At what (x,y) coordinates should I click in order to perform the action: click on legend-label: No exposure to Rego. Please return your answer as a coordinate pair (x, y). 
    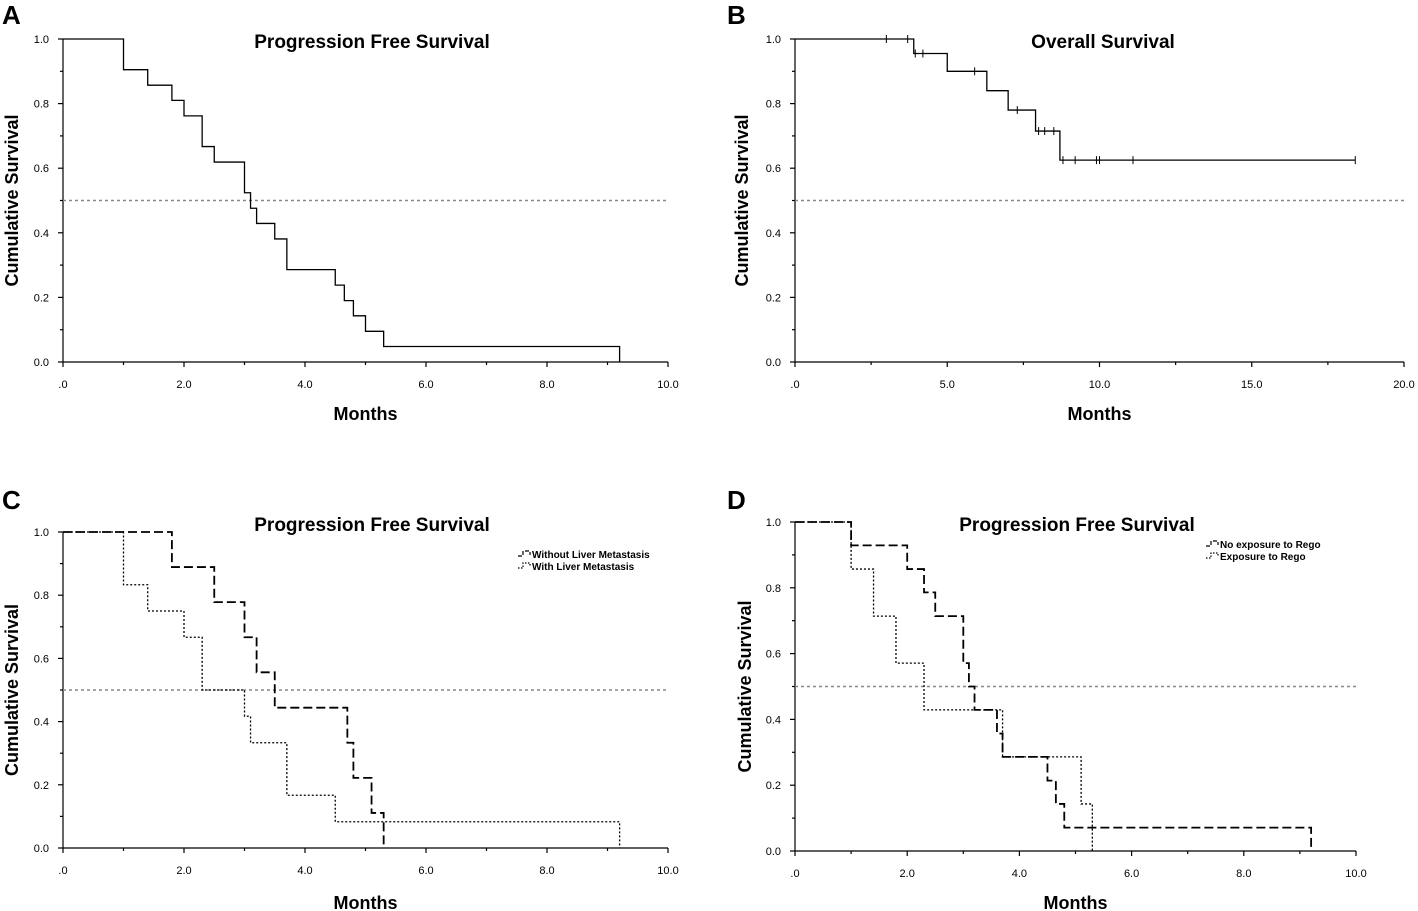
    Looking at the image, I should click on (1270, 545).